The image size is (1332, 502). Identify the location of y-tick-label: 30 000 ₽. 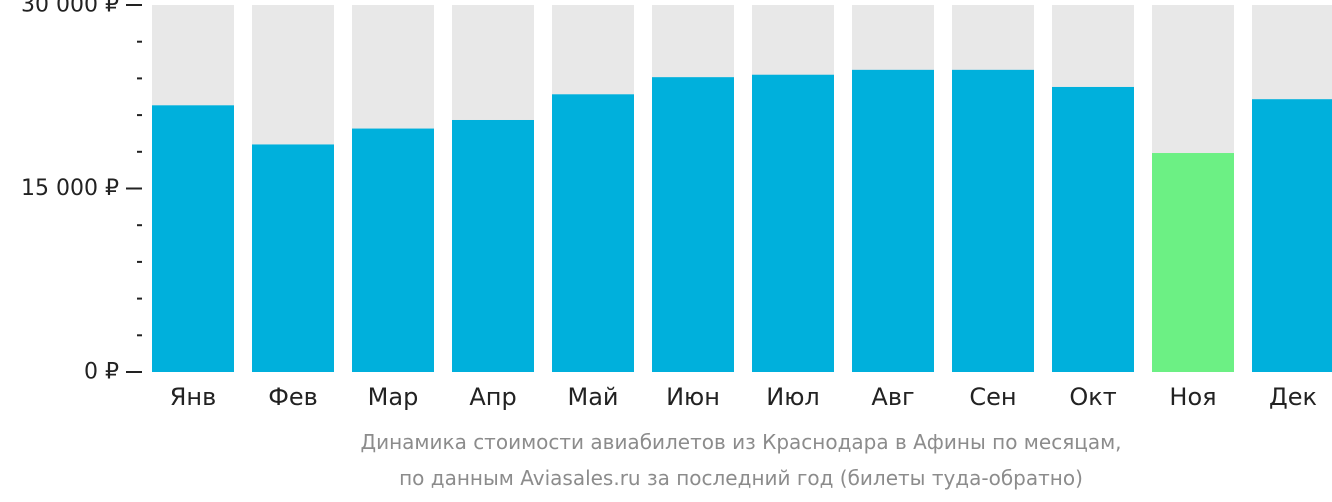
(70, 9).